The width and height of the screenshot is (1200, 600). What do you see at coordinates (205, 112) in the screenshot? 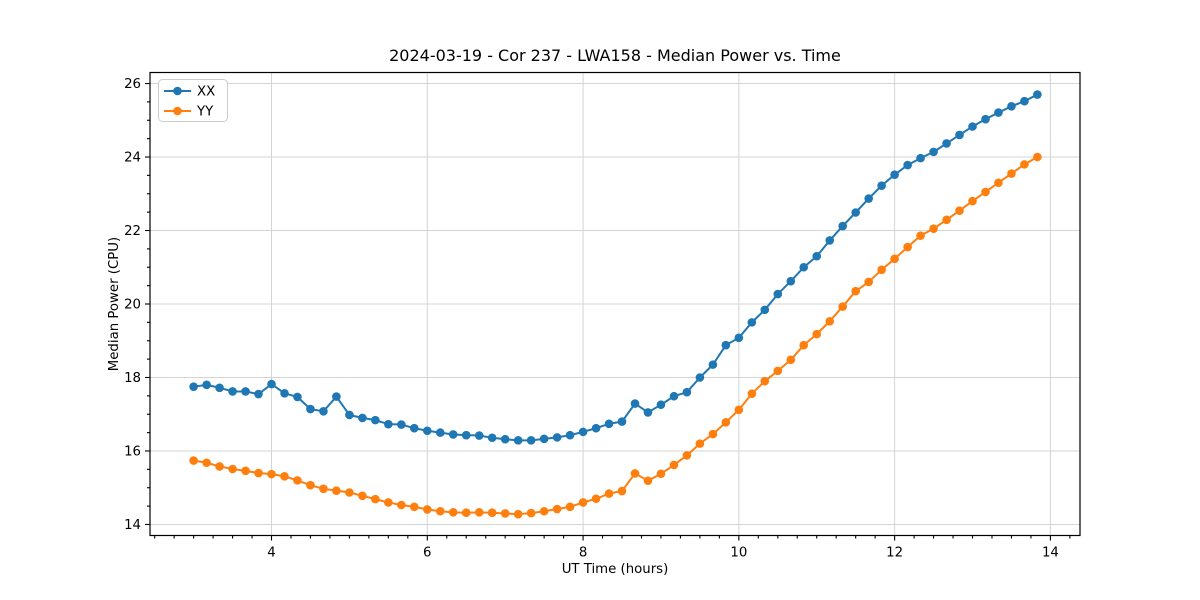
I see `legend-label-yy: YY` at bounding box center [205, 112].